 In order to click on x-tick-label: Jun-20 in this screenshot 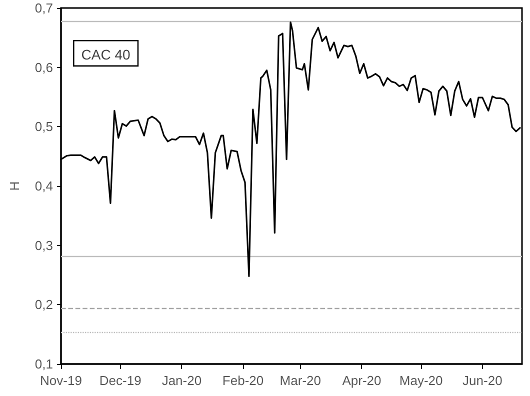, I will do `click(482, 380)`.